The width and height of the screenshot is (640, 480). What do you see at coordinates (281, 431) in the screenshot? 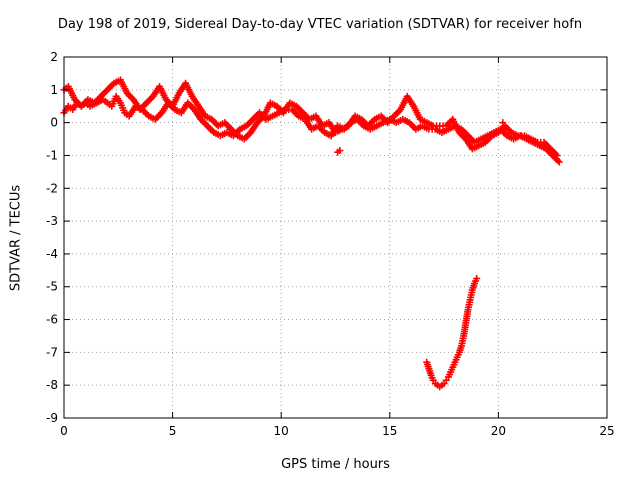
I see `x-tick-label: 10` at bounding box center [281, 431].